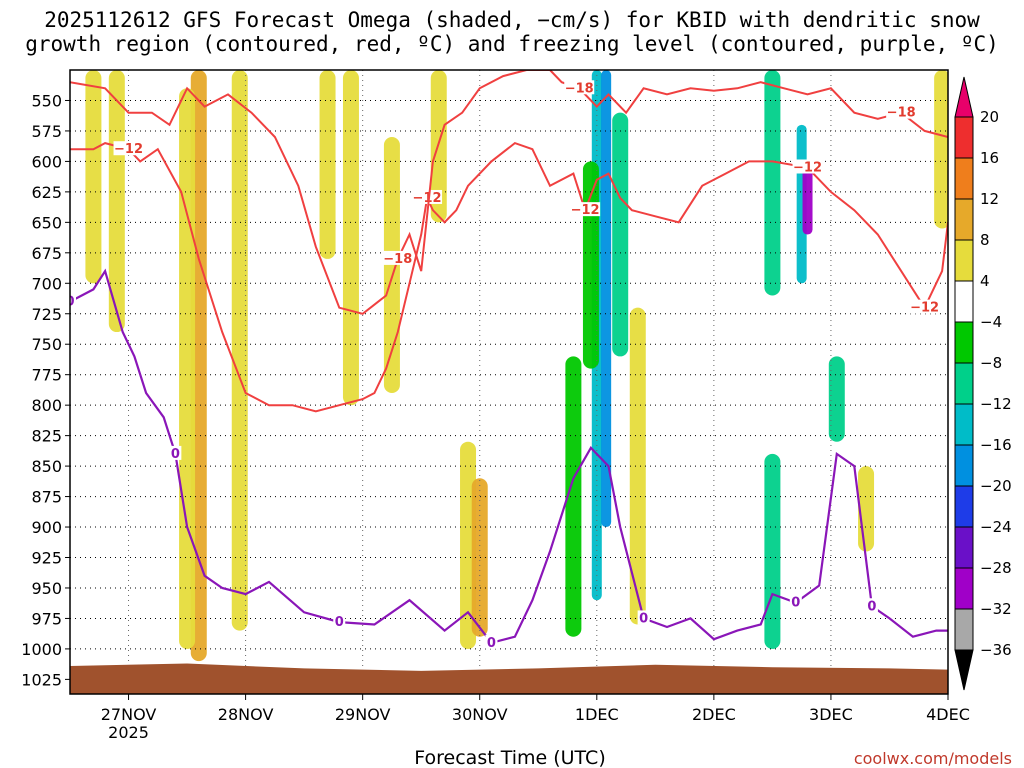  Describe the element at coordinates (924, 308) in the screenshot. I see `dendritic-label-0-4: −12` at that location.